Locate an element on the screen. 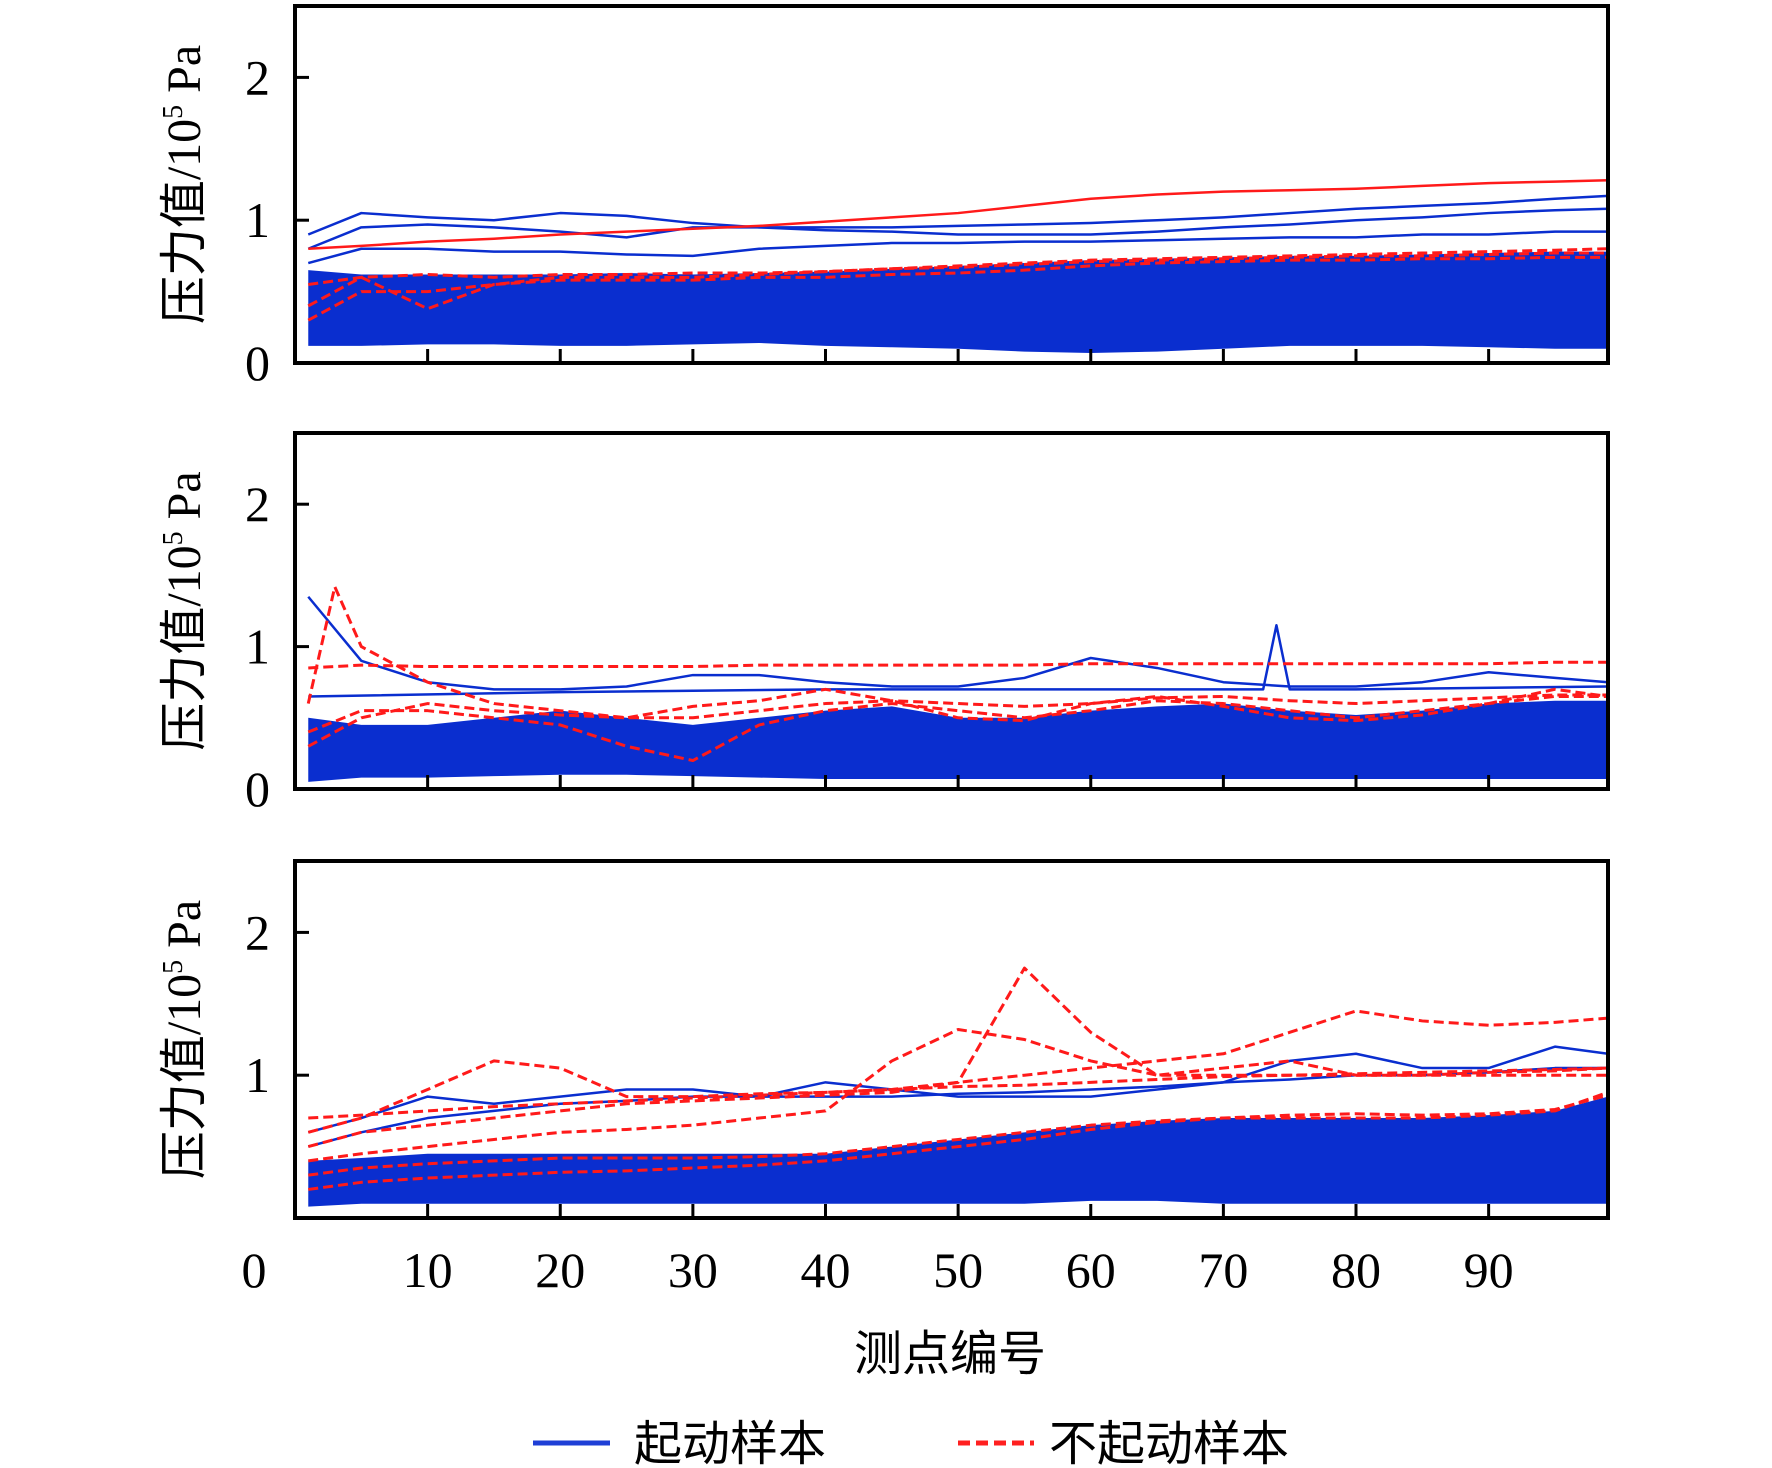 This screenshot has width=1772, height=1468. x-tick-label: 30 is located at coordinates (693, 1270).